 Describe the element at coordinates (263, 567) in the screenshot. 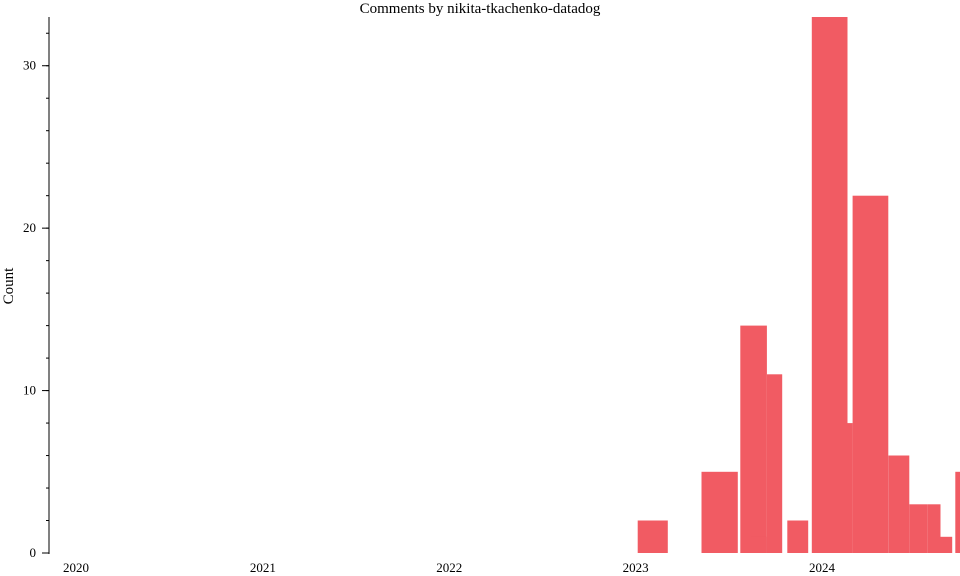

I see `x-tick-label: 2021` at that location.